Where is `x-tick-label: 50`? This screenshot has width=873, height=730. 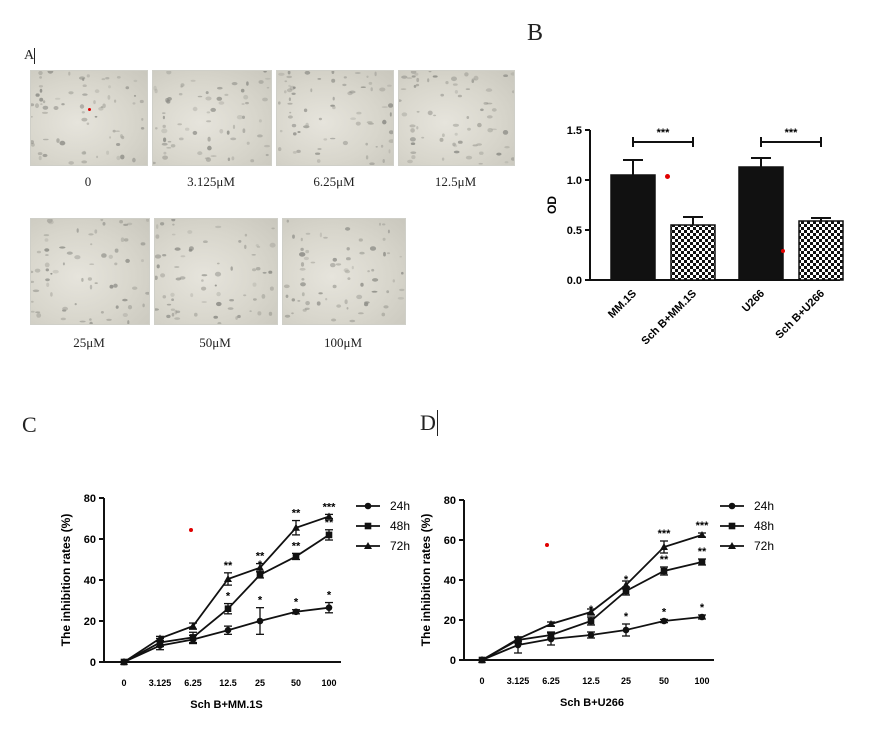 x-tick-label: 50 is located at coordinates (664, 681).